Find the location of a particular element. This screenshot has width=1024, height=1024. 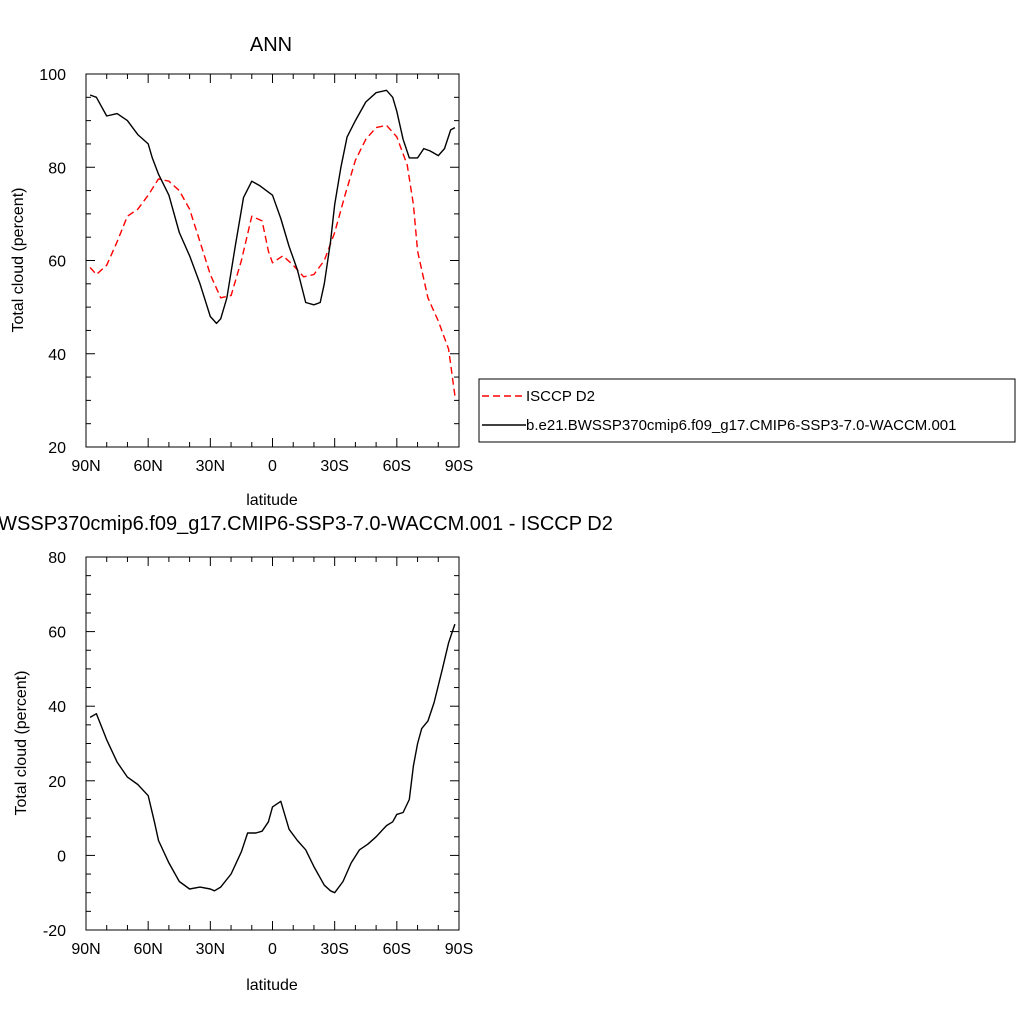

y-tick-label: 100 is located at coordinates (52, 75).